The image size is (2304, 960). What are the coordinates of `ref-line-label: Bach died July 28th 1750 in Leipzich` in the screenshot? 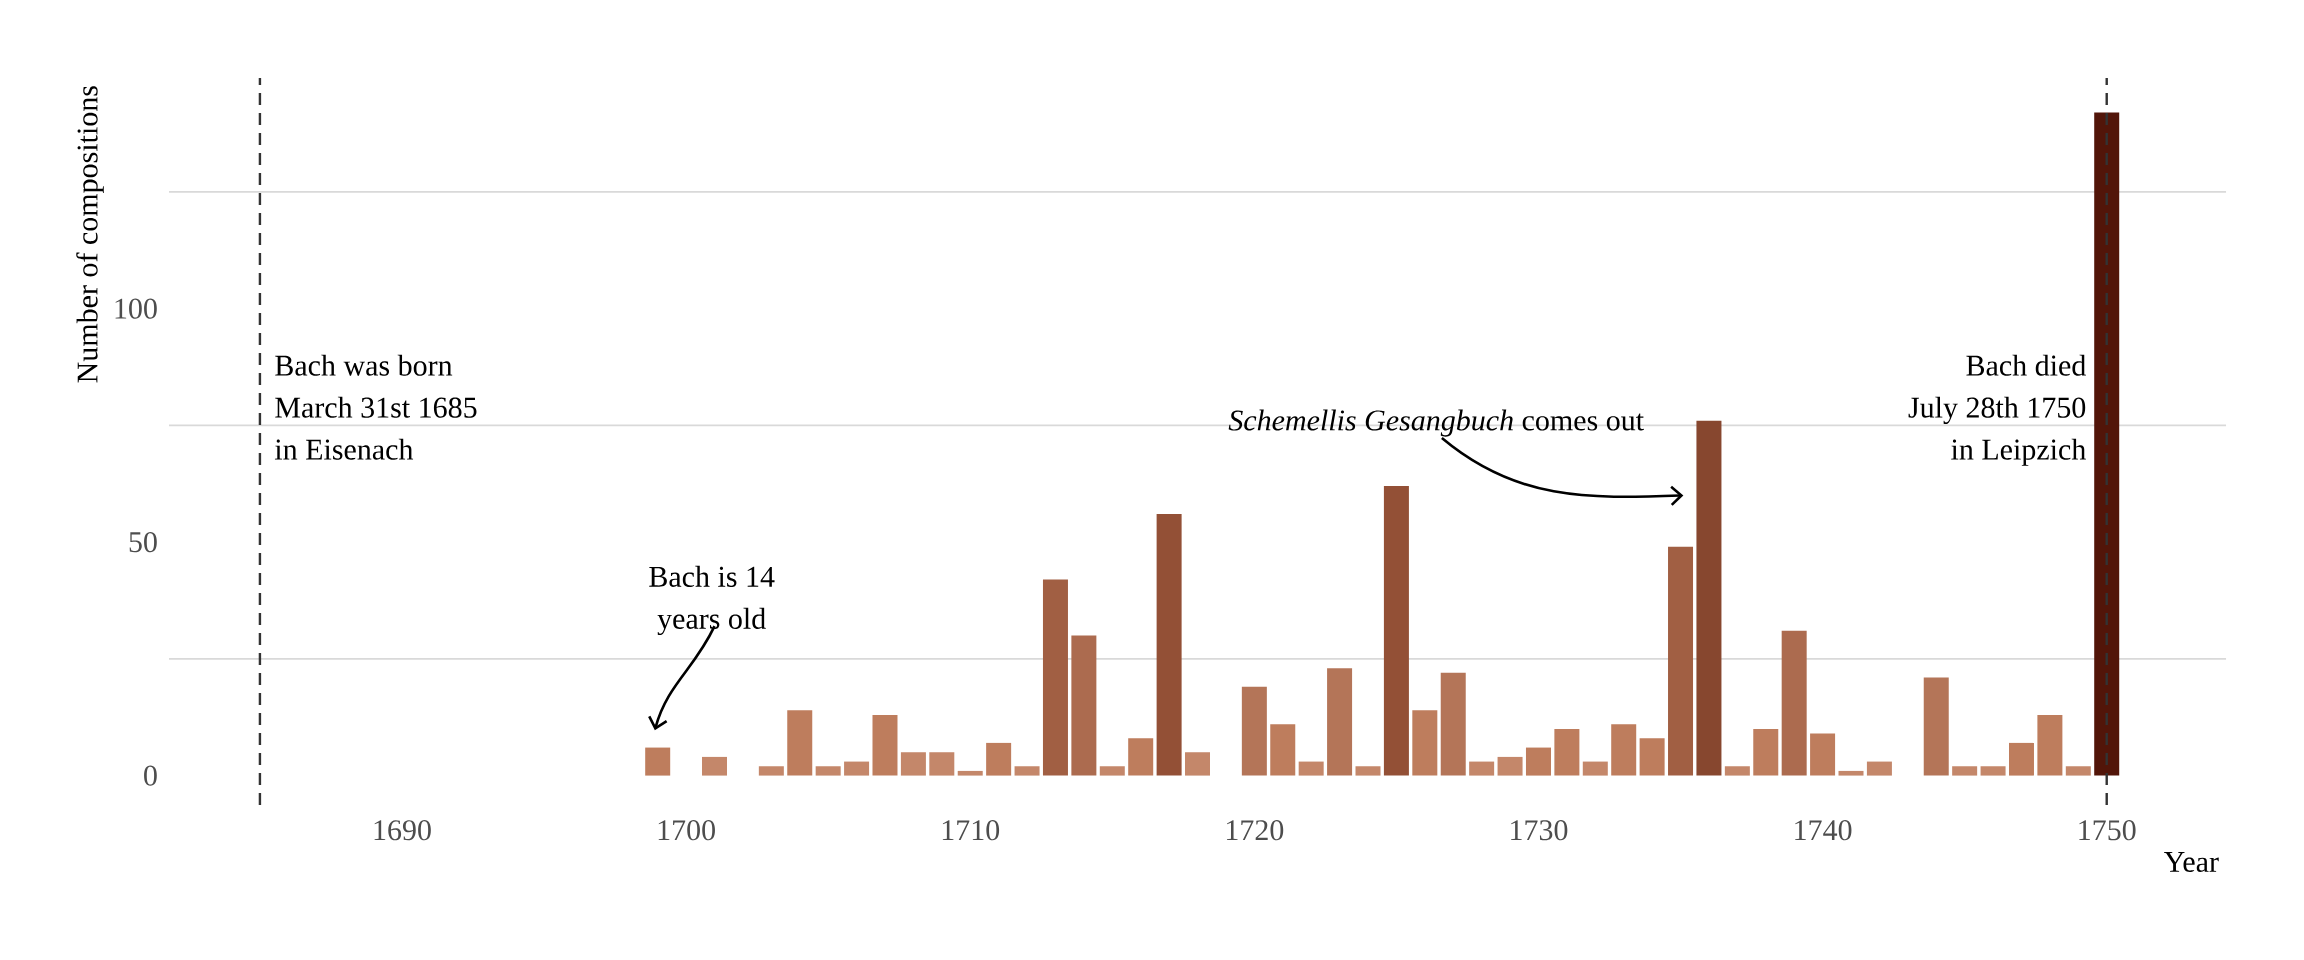 It's located at (1997, 410).